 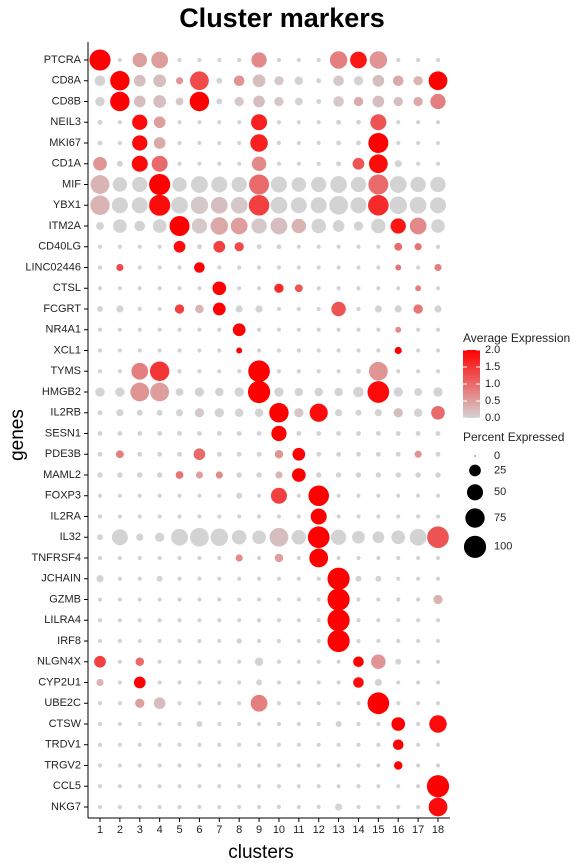 I want to click on y-tick-label: SESN1, so click(x=63, y=433).